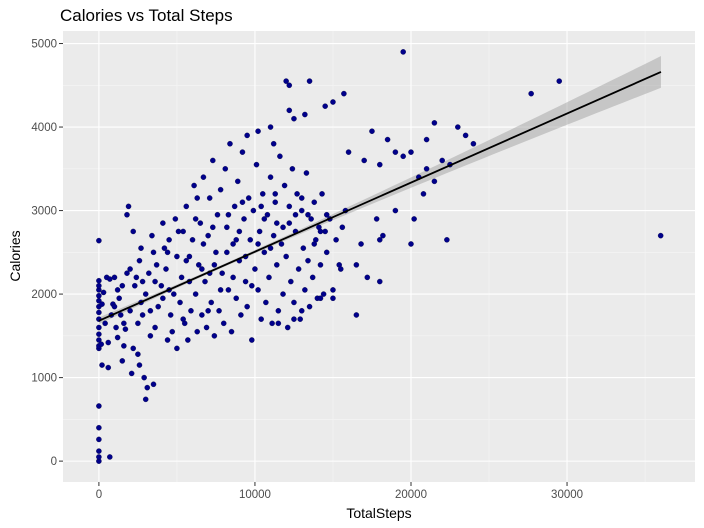  Describe the element at coordinates (255, 495) in the screenshot. I see `x-tick-label: 10000` at that location.